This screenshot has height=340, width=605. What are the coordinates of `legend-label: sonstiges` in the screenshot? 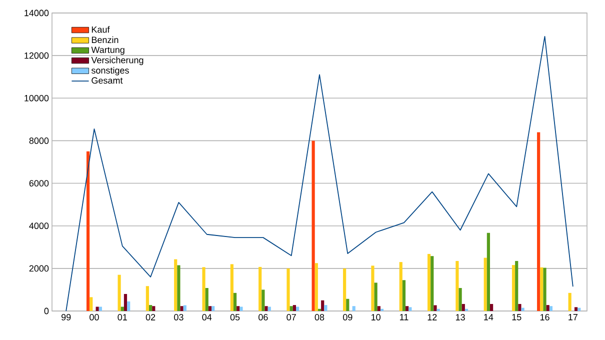 It's located at (110, 71).